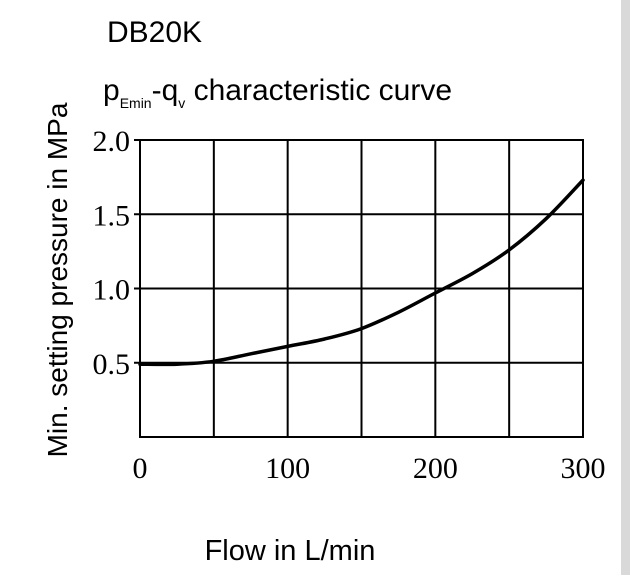 Image resolution: width=630 pixels, height=580 pixels. I want to click on y-tick-label: 2.0, so click(112, 141).